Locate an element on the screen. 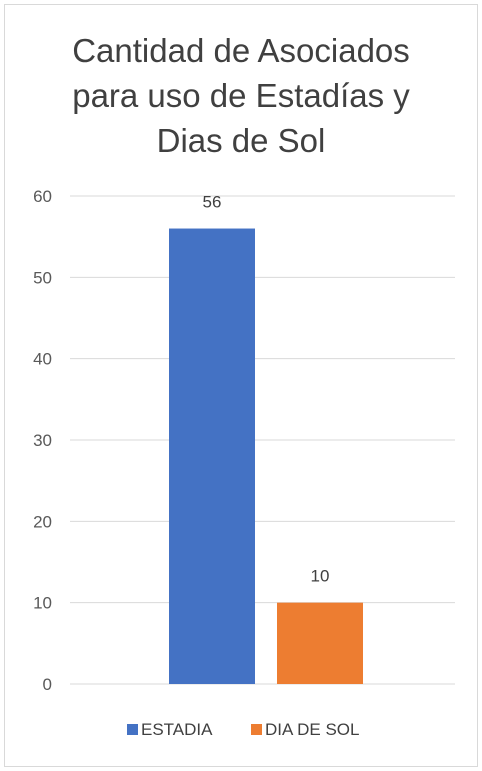 This screenshot has width=482, height=771. bar-dia-de-sol is located at coordinates (320, 643).